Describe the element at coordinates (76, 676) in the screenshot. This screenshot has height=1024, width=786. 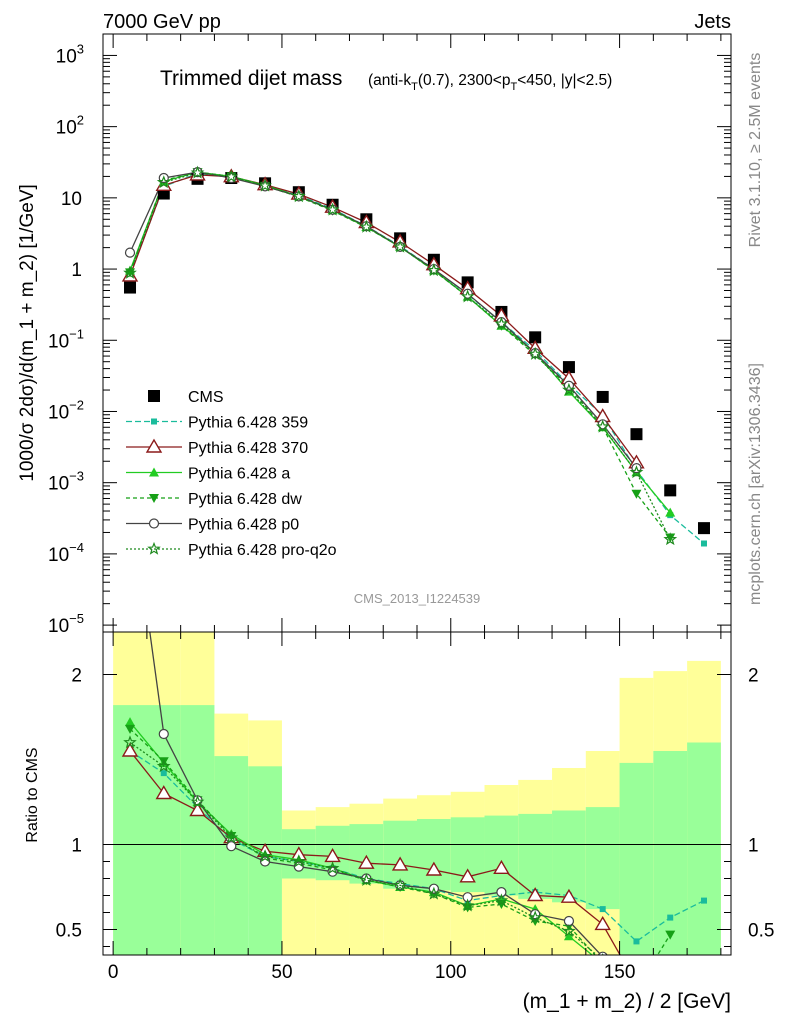
I see `ratio-y-tick-label: 2` at that location.